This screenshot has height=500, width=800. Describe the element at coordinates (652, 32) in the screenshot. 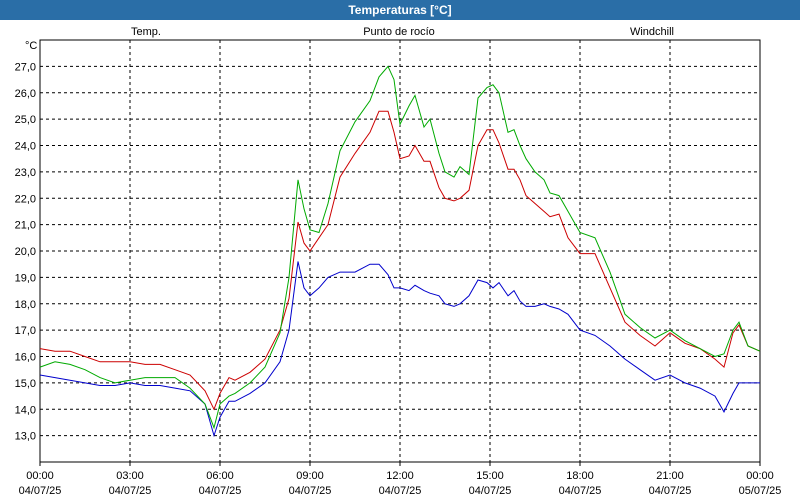

I see `legend-windchill: Windchill` at that location.